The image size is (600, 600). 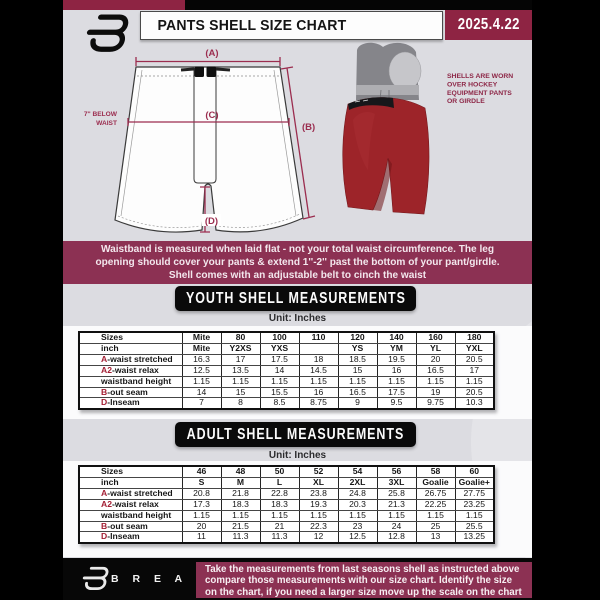 I want to click on table-row: B-out seam 20 21.5 21 22.3 23 24 25 25.5, so click(x=286, y=526).